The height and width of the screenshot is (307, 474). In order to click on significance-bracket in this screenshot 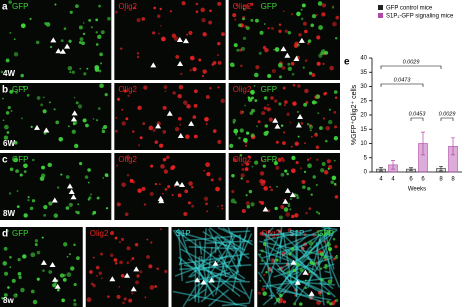, I will do `click(447, 119)`.